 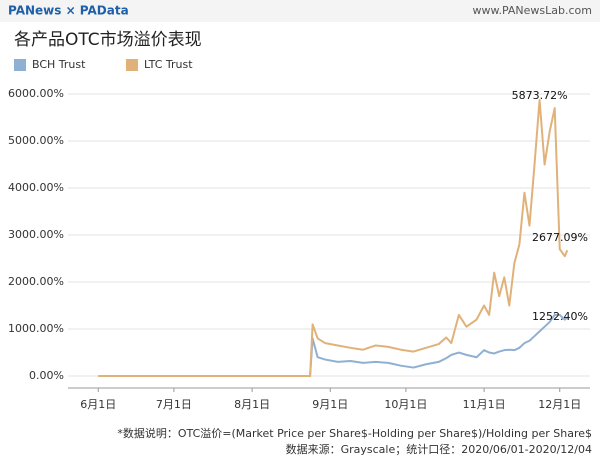 I want to click on y-tick-label: 5000.00%, so click(x=36, y=140).